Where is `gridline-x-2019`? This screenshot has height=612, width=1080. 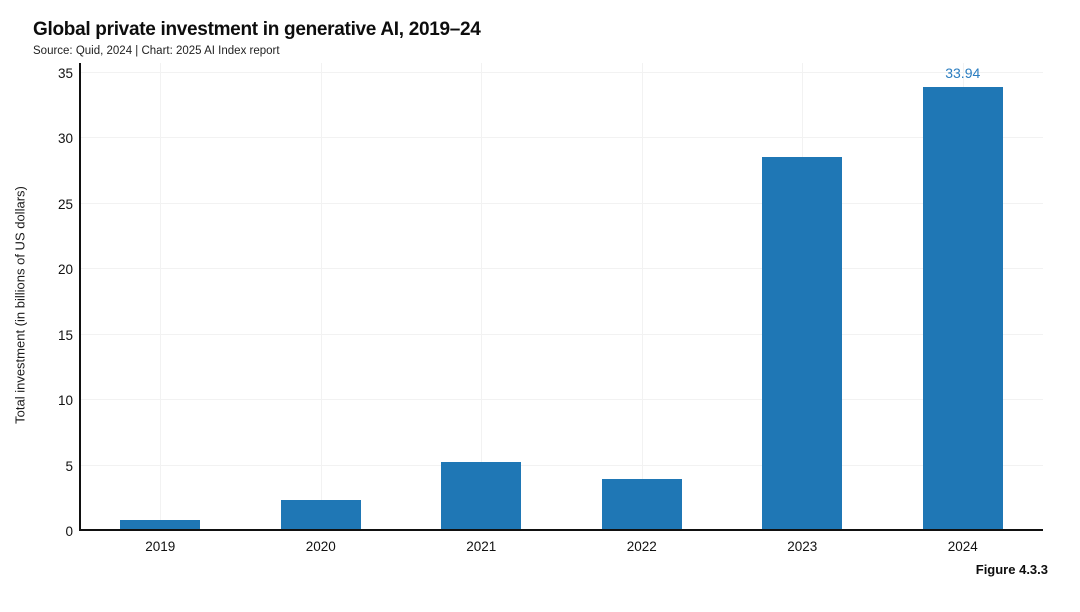
gridline-x-2019 is located at coordinates (161, 297).